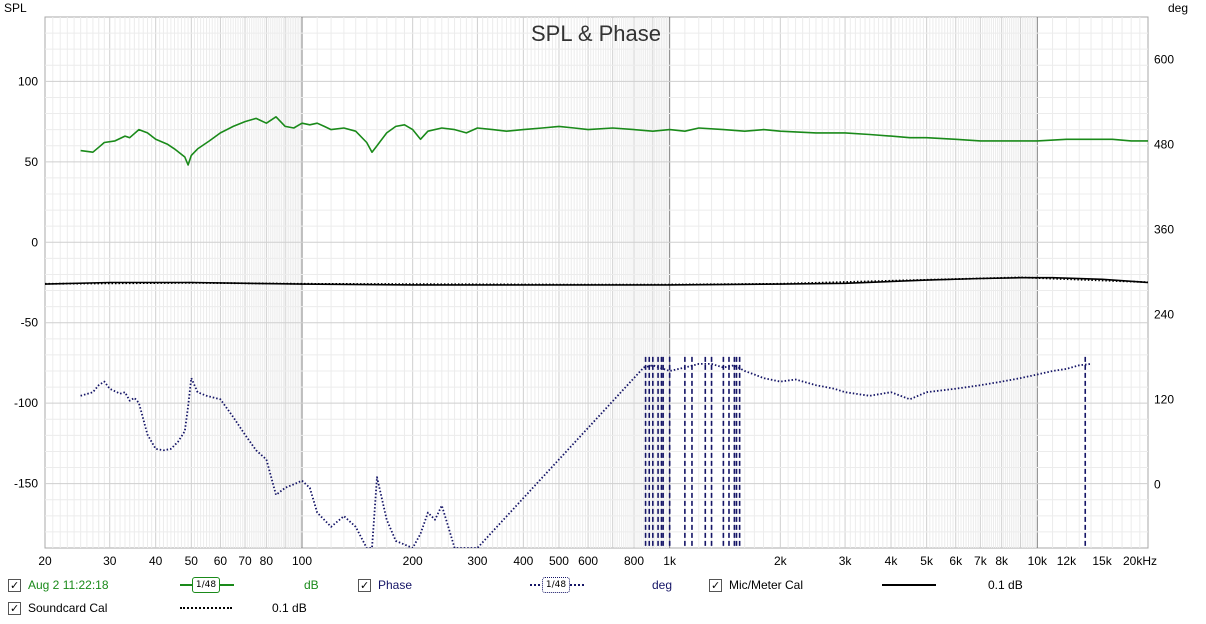 This screenshot has width=1206, height=624. Describe the element at coordinates (559, 561) in the screenshot. I see `x-tick-label: 500` at that location.